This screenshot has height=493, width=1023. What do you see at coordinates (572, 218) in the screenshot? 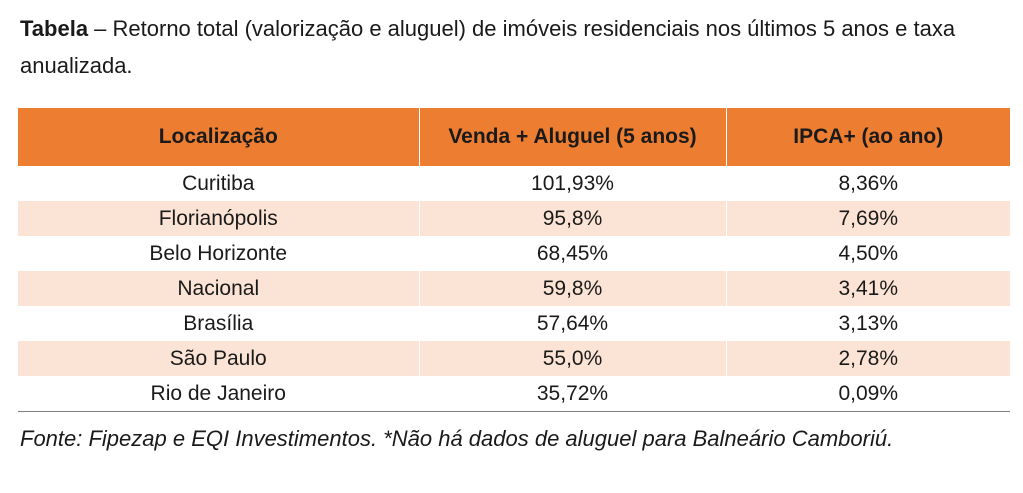
I see `cell-sale-rent: 95,8%` at bounding box center [572, 218].